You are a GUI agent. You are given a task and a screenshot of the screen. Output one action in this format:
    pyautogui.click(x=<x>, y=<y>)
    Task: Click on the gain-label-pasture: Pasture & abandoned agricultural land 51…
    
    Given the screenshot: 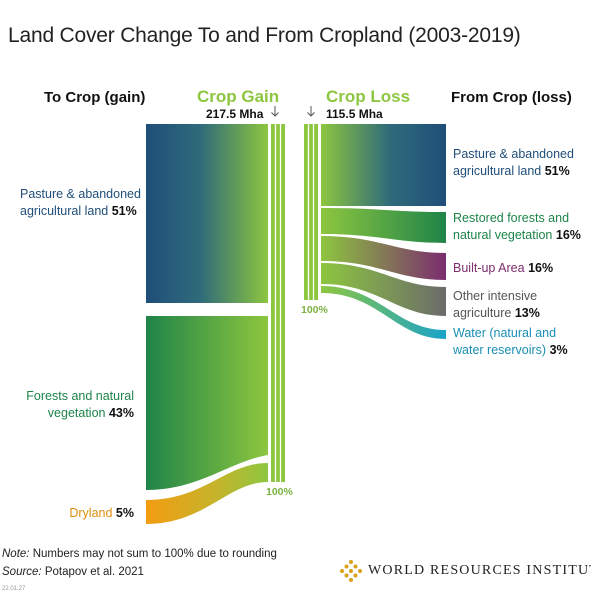 What is the action you would take?
    pyautogui.click(x=80, y=202)
    